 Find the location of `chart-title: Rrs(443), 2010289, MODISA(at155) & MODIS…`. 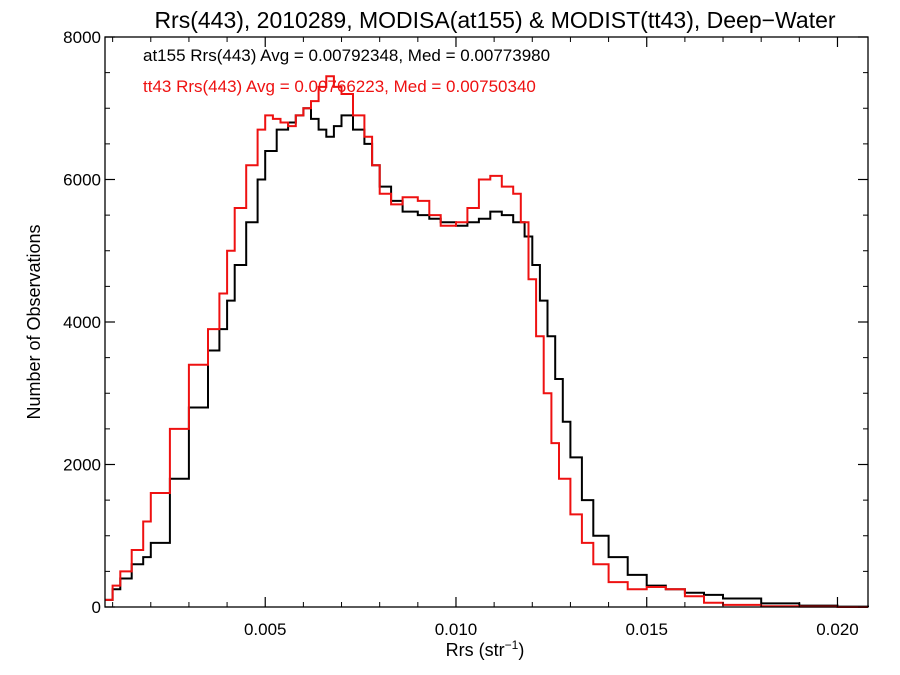

chart-title: Rrs(443), 2010289, MODISA(at155) & MODIS… is located at coordinates (494, 20).